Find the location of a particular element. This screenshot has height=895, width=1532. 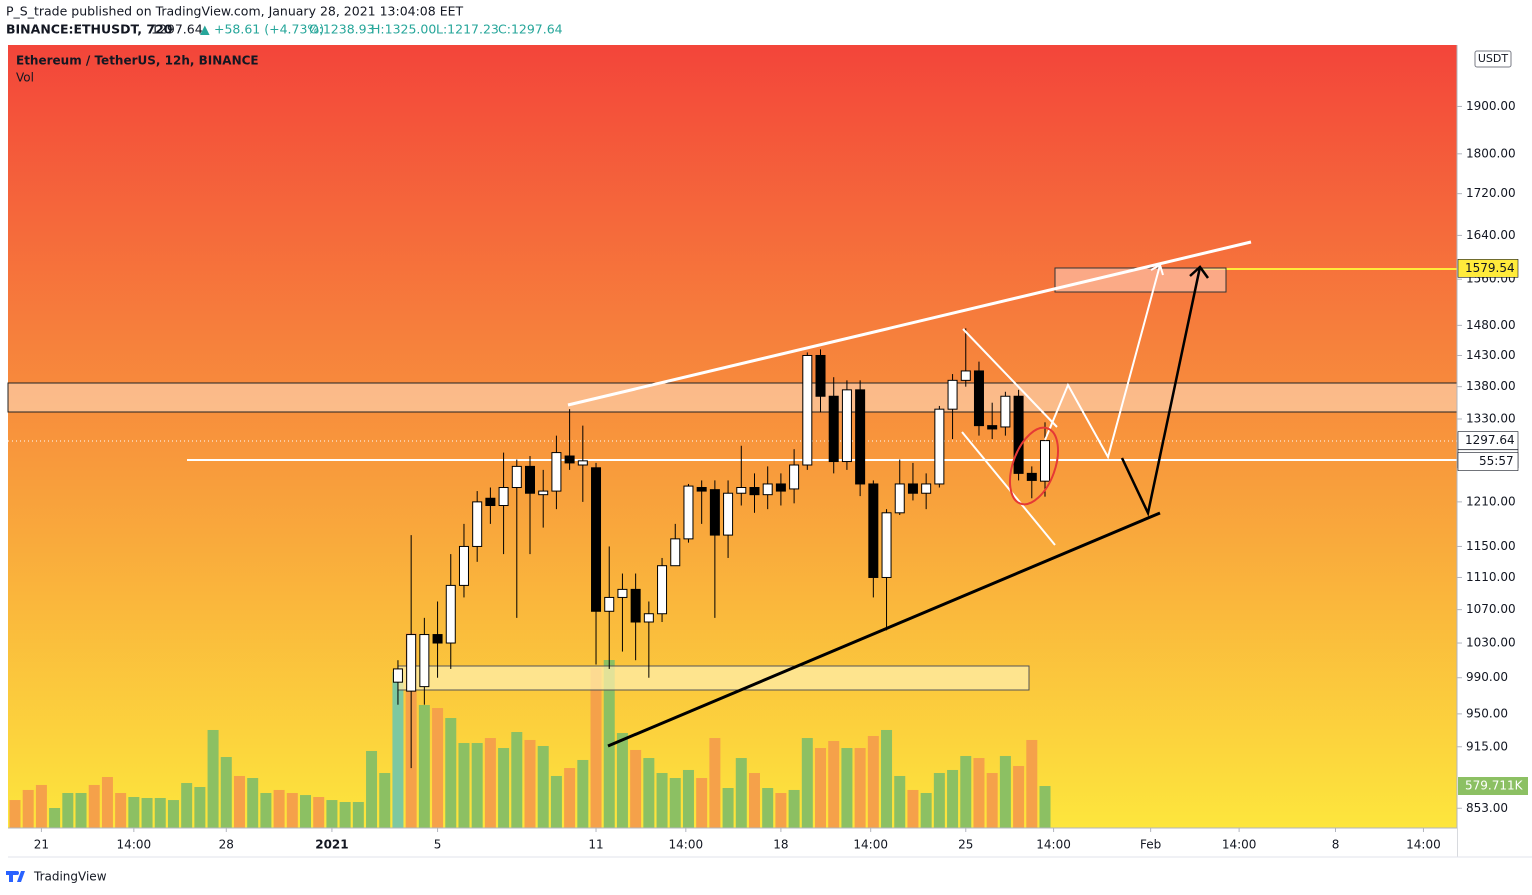

x-tick-label: 21 is located at coordinates (41, 845).